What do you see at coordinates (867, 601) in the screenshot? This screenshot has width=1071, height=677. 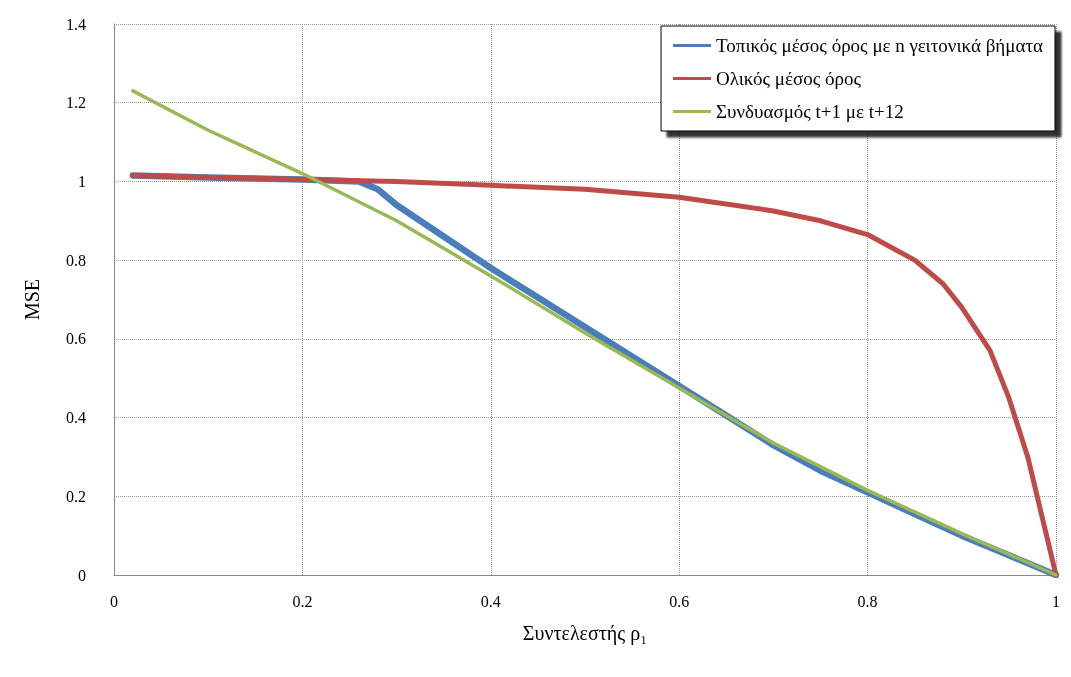 I see `x-tick-label: 0.8` at bounding box center [867, 601].